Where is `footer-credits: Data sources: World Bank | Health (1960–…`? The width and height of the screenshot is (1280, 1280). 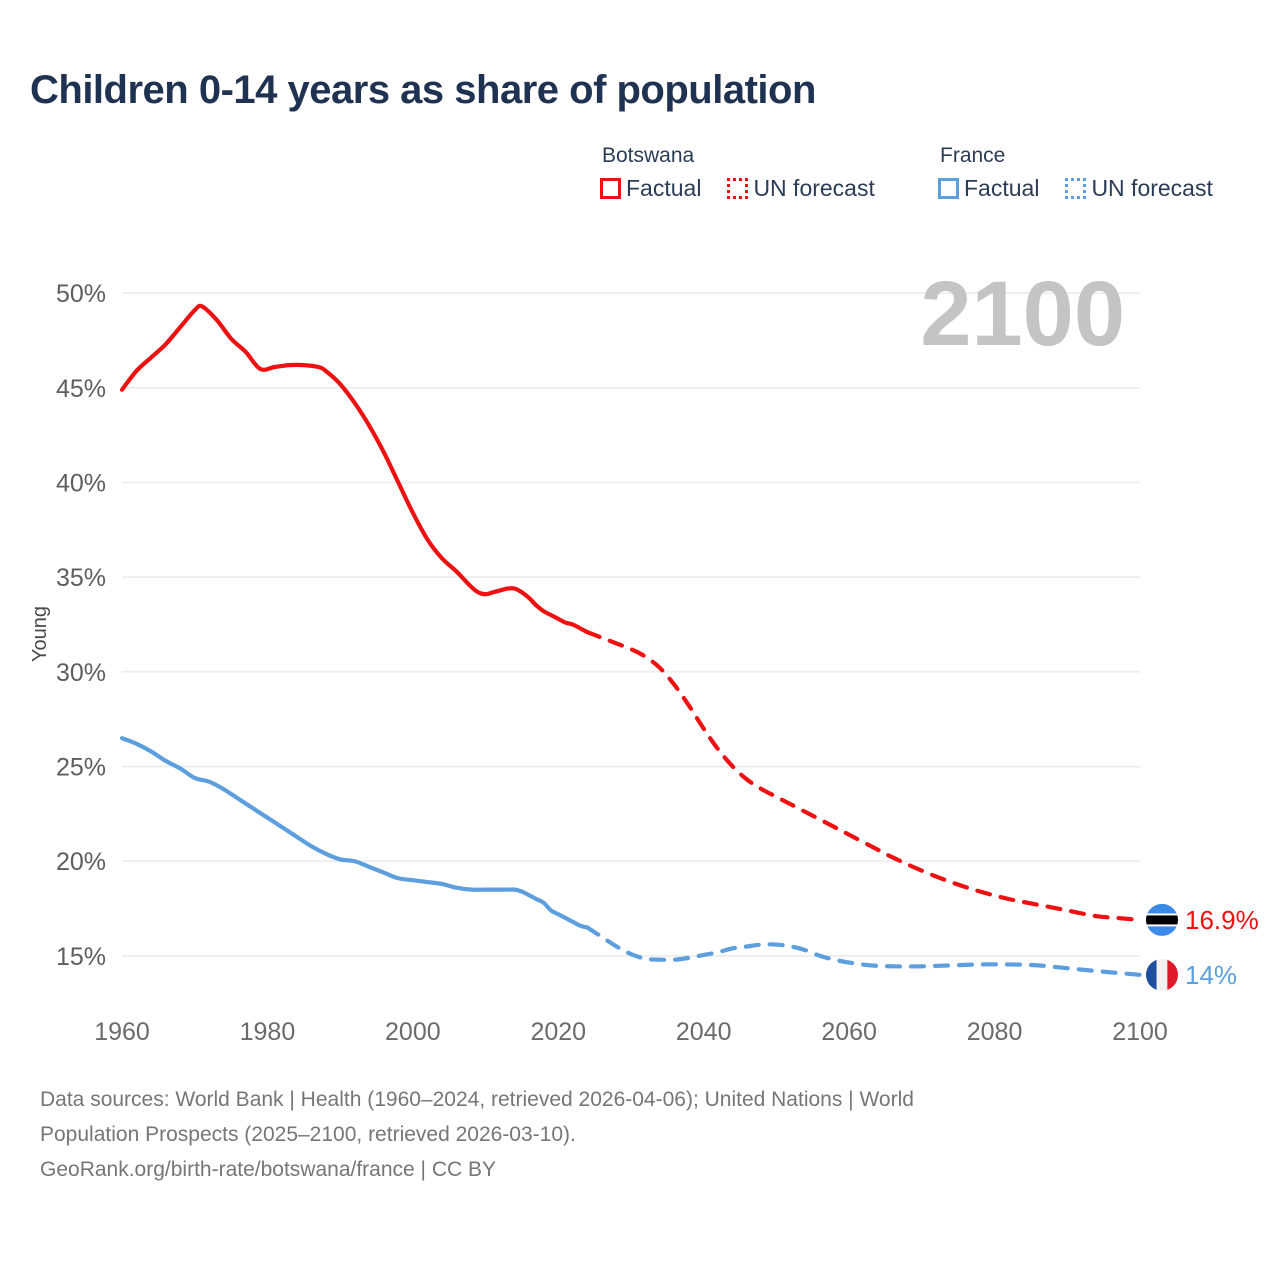
footer-credits: Data sources: World Bank | Health (1960–… is located at coordinates (640, 1134).